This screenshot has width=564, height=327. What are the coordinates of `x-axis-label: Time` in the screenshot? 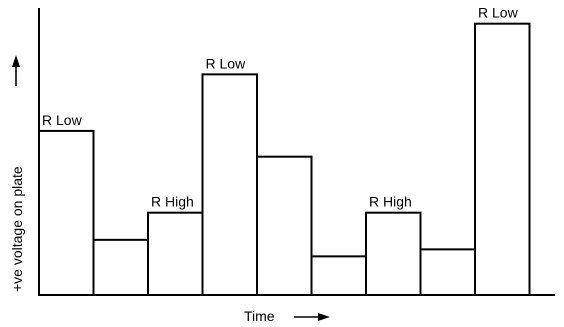 It's located at (259, 316).